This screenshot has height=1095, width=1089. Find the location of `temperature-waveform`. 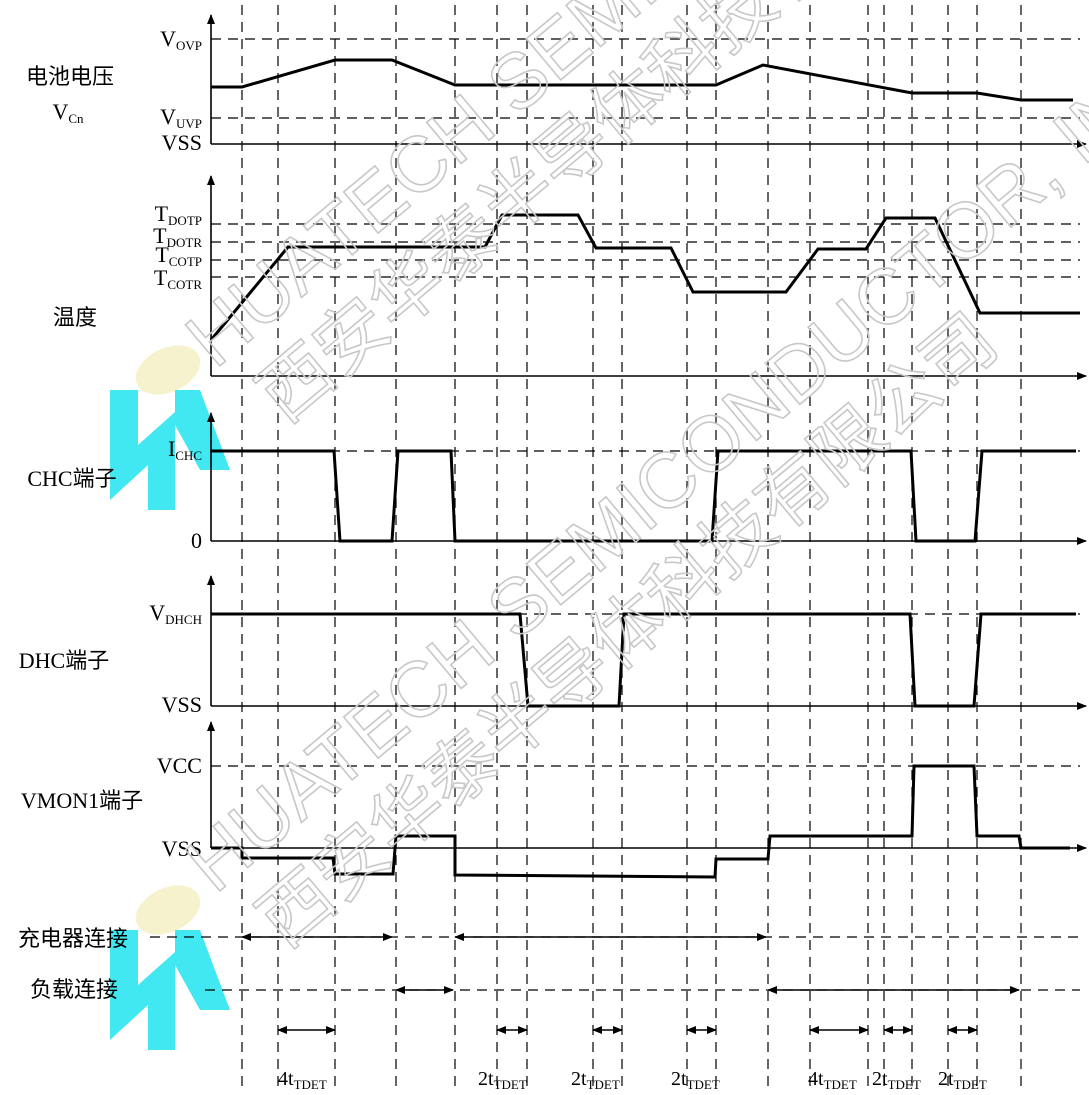

temperature-waveform is located at coordinates (644, 277).